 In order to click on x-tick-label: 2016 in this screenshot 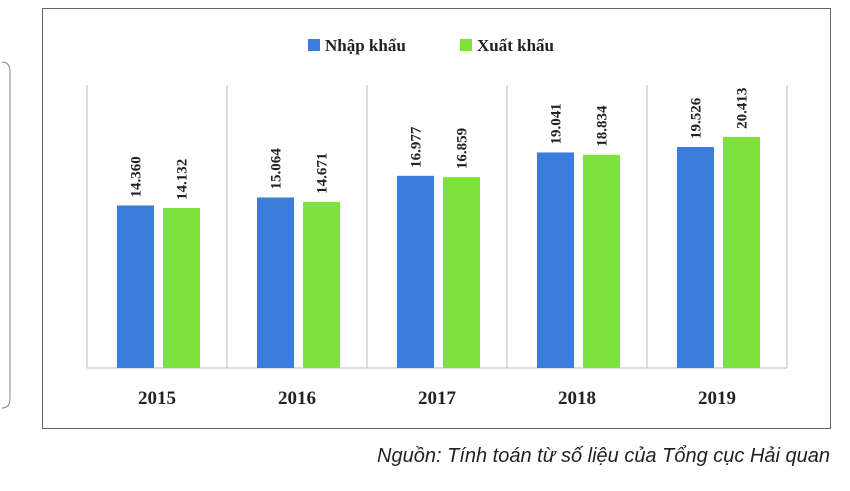, I will do `click(297, 398)`.